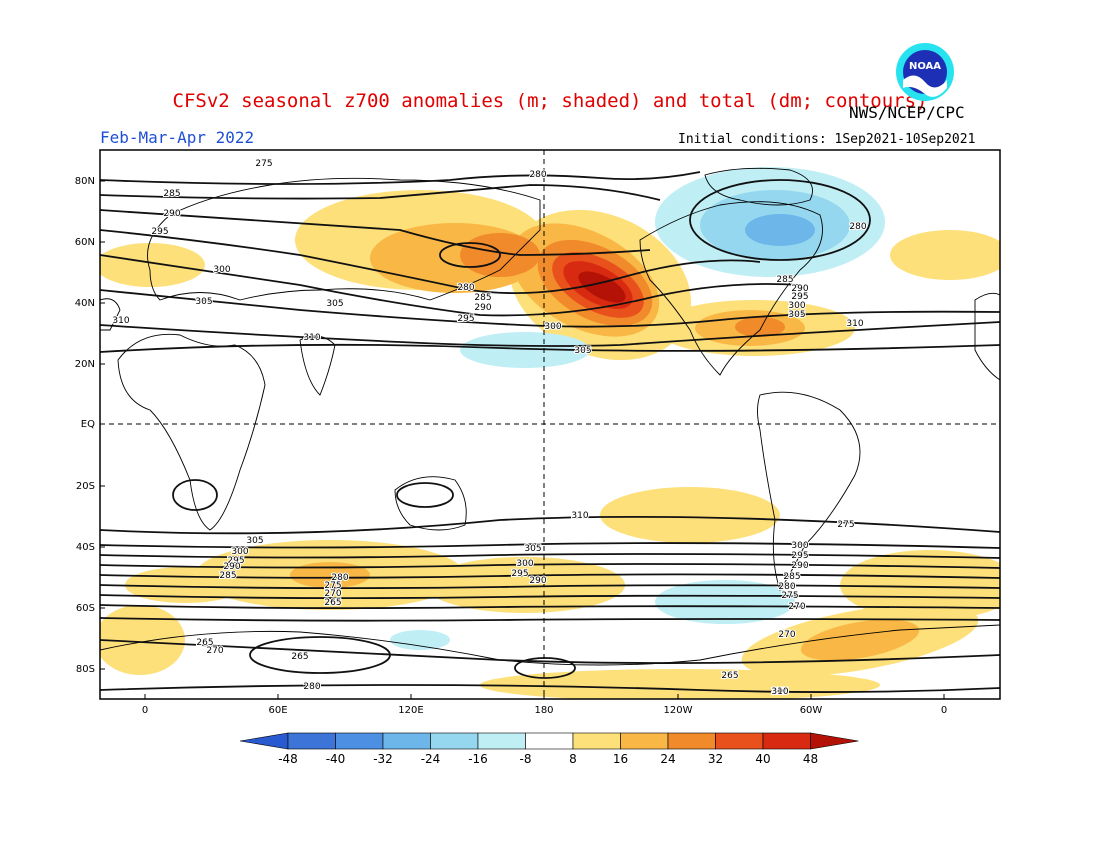  I want to click on contour-closed-africa, so click(195, 495).